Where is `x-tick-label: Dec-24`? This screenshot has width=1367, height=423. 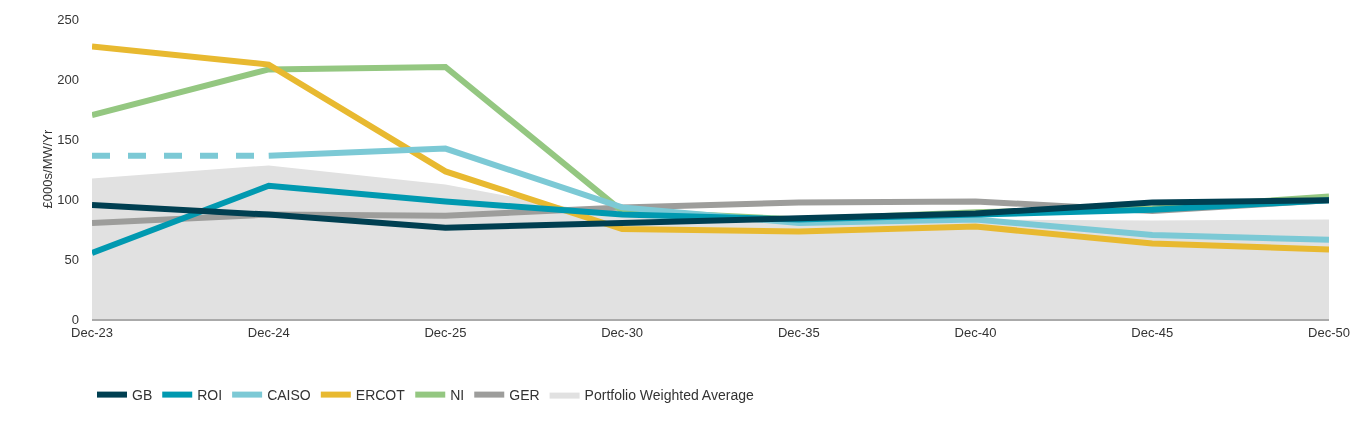 x-tick-label: Dec-24 is located at coordinates (268, 332).